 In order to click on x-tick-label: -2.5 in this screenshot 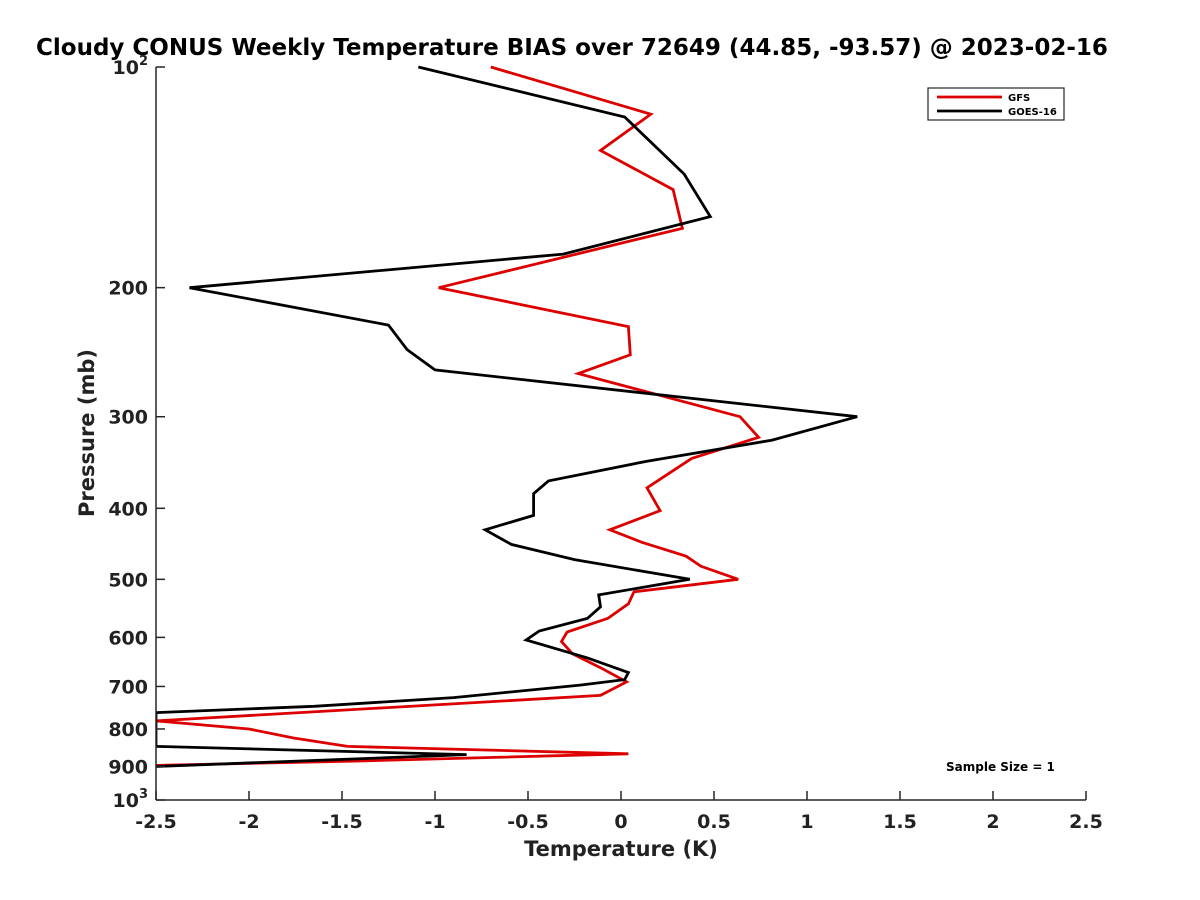, I will do `click(156, 822)`.